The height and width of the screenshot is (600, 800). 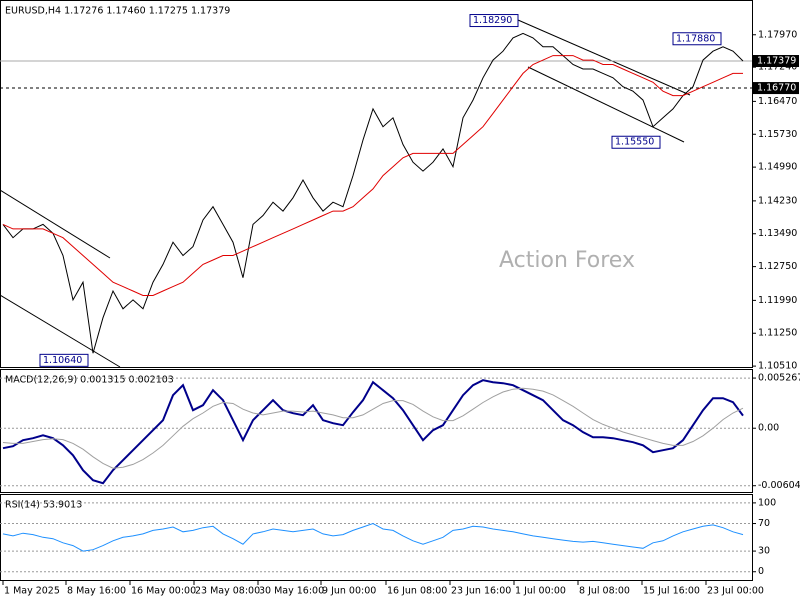 I want to click on y-tick-label: 0.00, so click(x=768, y=428).